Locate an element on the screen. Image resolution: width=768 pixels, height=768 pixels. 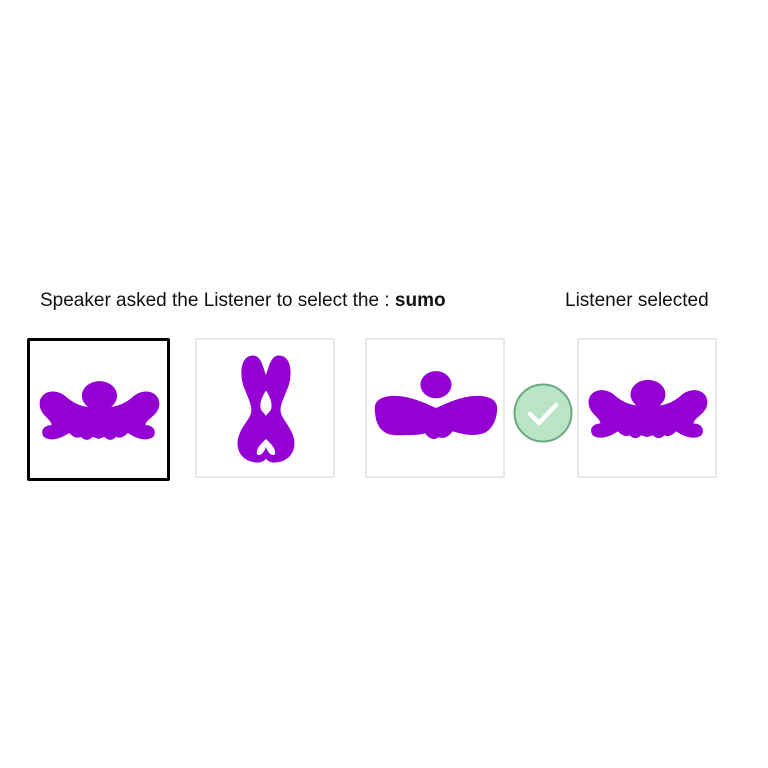
listener-selected-label: Listener selected is located at coordinates (637, 300).